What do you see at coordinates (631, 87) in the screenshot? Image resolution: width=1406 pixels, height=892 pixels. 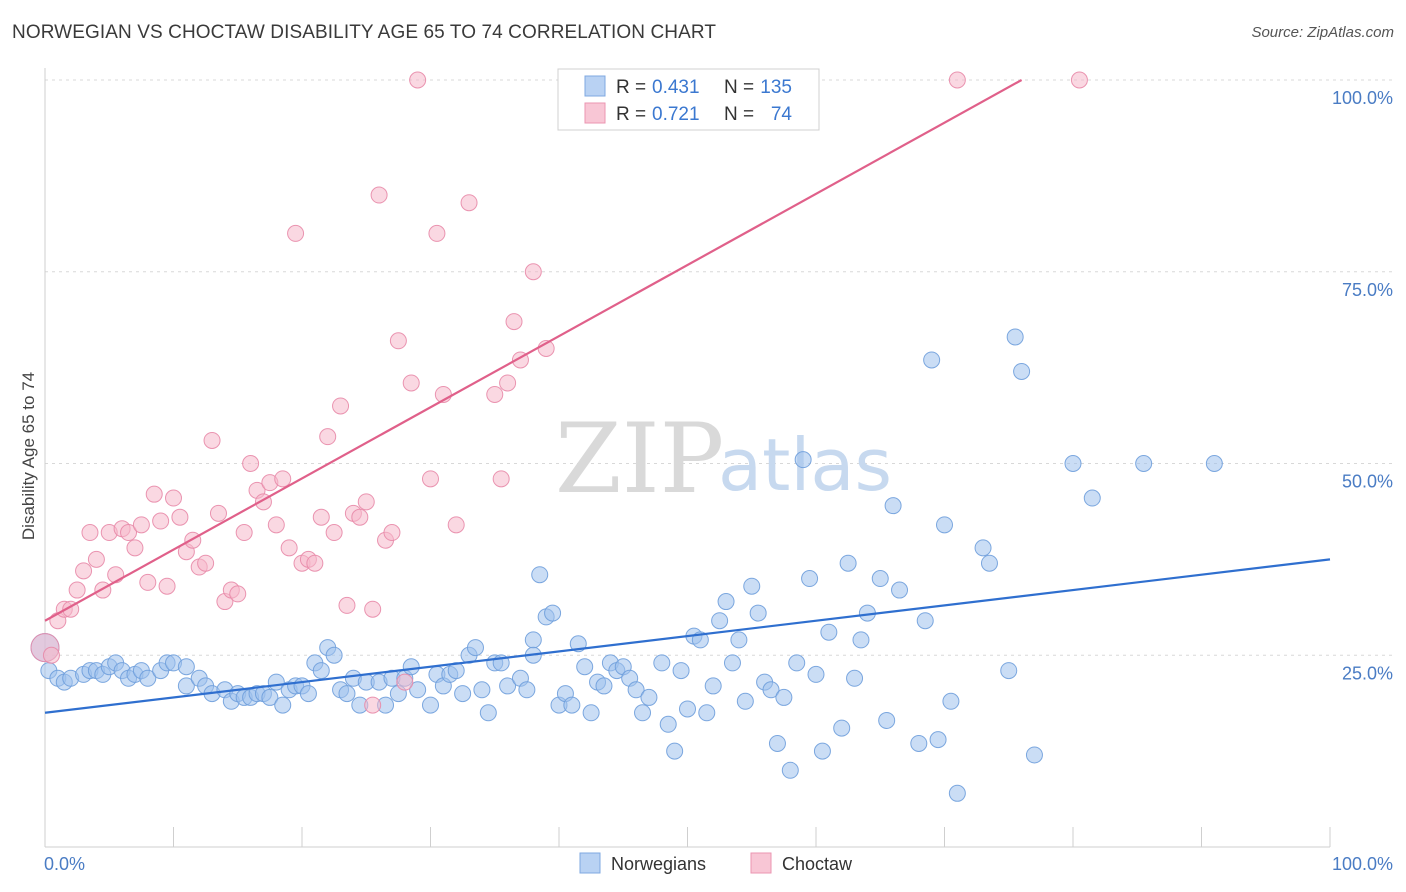 I see `legend-r-label-1: R =` at bounding box center [631, 87].